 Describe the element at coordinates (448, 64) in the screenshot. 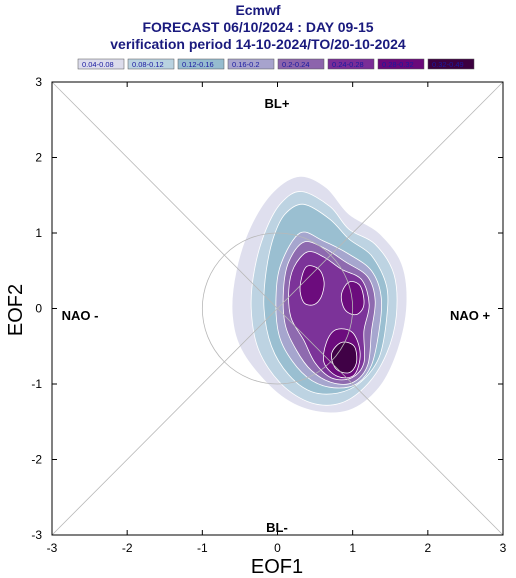

I see `legend-label: 0.32-0.49` at that location.